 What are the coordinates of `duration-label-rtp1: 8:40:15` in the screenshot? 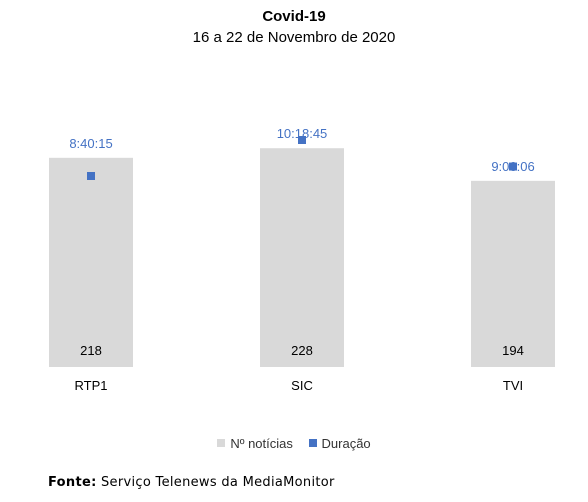 It's located at (90, 143).